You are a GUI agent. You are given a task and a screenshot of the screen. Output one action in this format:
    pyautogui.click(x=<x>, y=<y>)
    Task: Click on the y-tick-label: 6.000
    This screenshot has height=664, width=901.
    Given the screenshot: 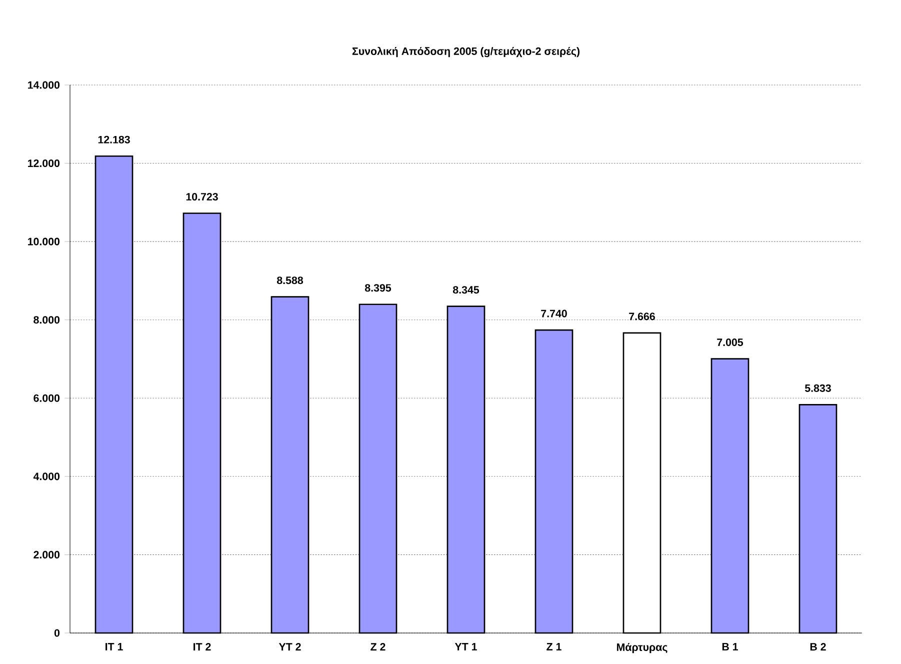 What is the action you would take?
    pyautogui.click(x=47, y=398)
    